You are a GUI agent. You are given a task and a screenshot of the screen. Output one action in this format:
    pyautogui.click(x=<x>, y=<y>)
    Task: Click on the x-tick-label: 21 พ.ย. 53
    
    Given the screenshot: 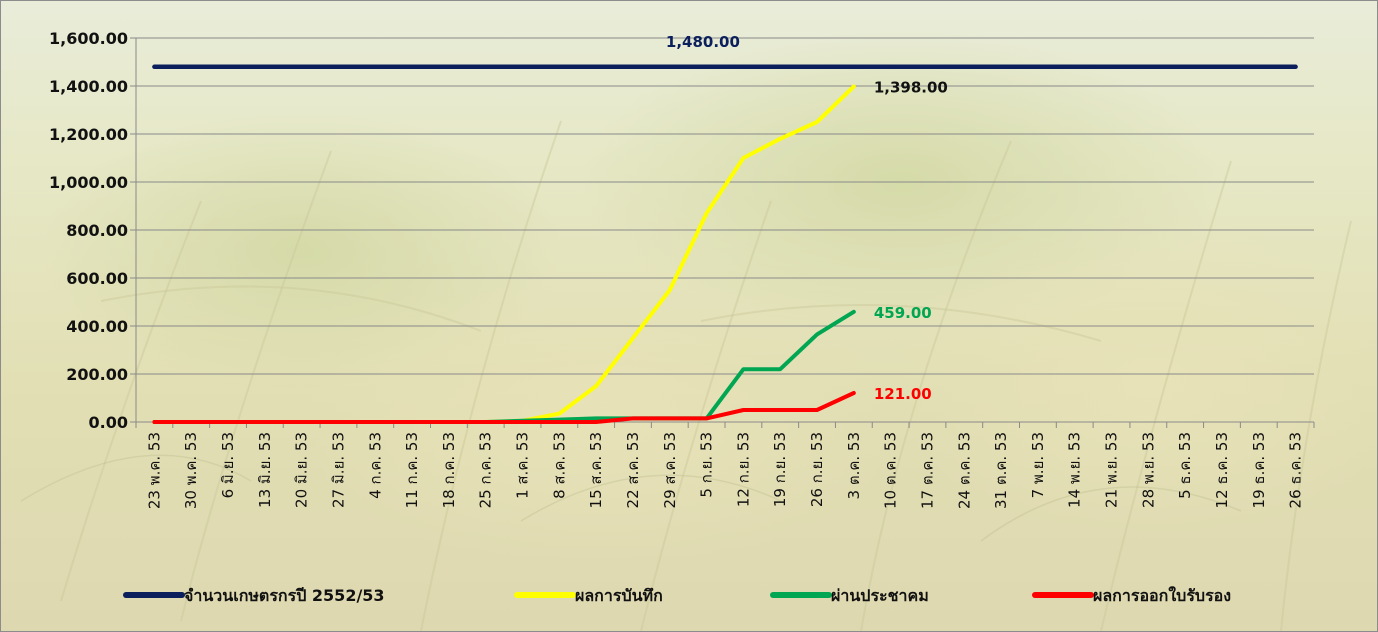 What is the action you would take?
    pyautogui.click(x=1112, y=470)
    